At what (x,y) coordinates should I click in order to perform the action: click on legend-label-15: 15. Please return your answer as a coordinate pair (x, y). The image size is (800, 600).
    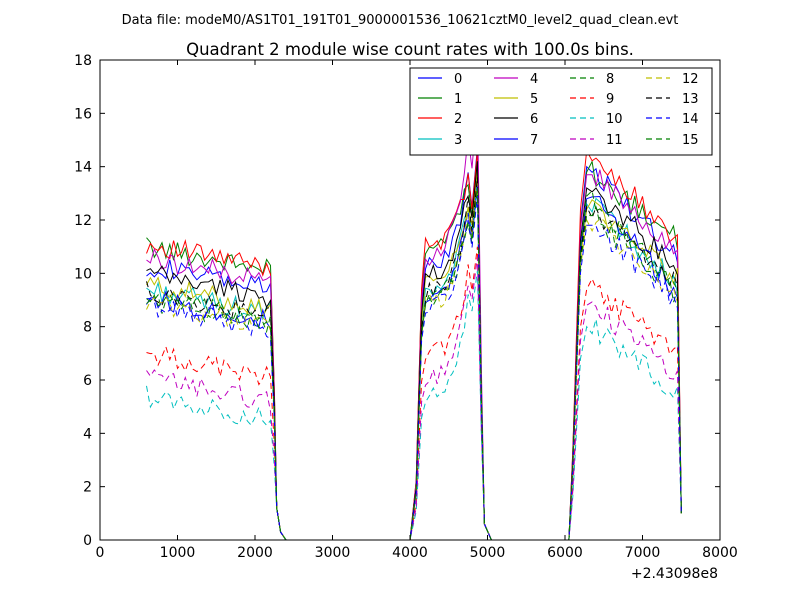
    Looking at the image, I should click on (690, 140).